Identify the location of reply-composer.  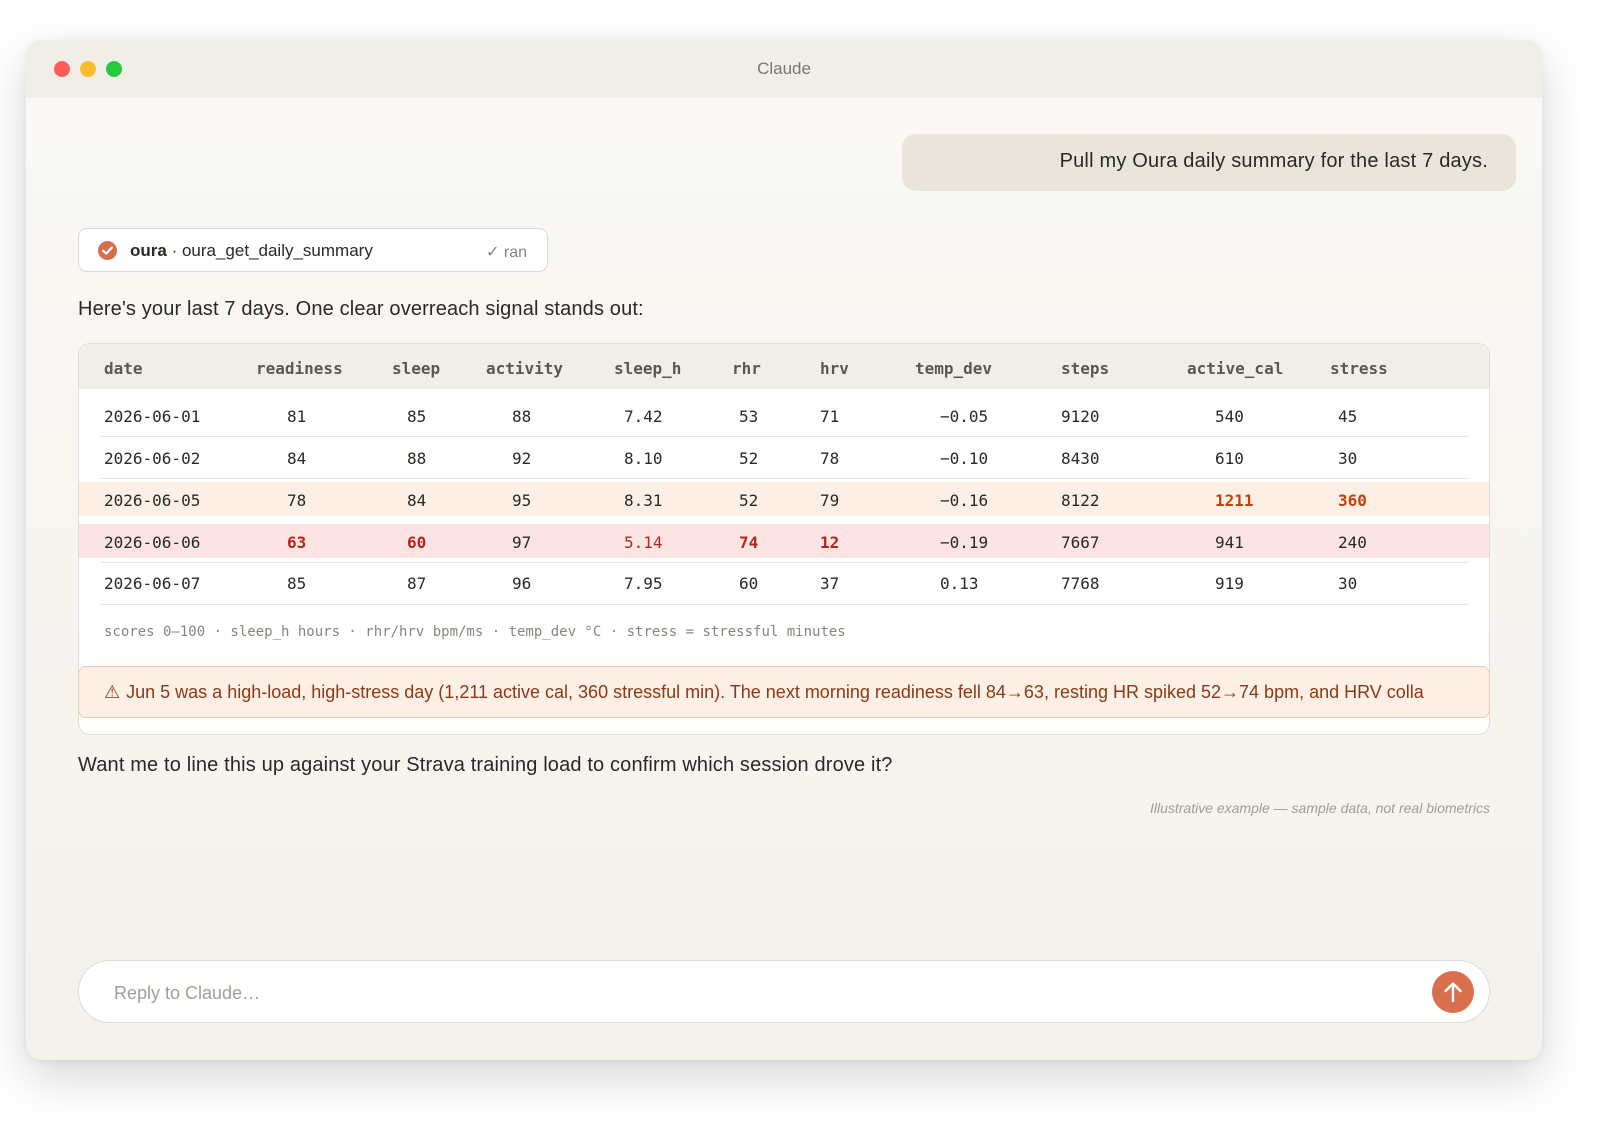
(784, 991).